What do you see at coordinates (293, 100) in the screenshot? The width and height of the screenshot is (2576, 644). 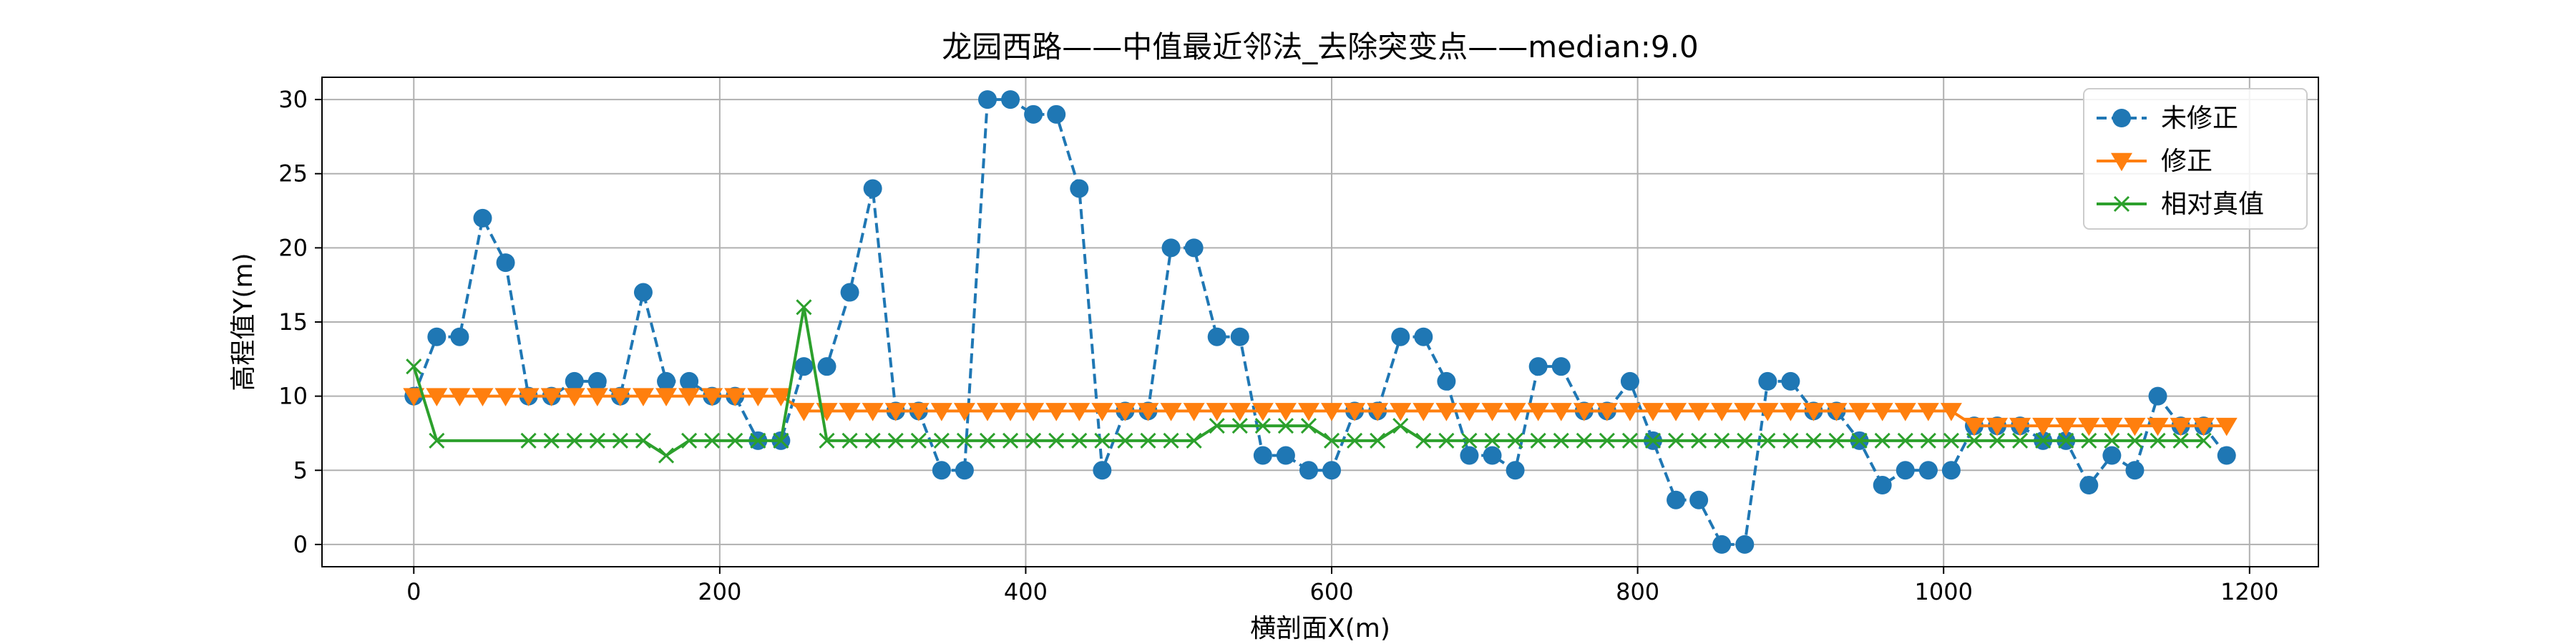 I see `y-tick-label: 30` at bounding box center [293, 100].